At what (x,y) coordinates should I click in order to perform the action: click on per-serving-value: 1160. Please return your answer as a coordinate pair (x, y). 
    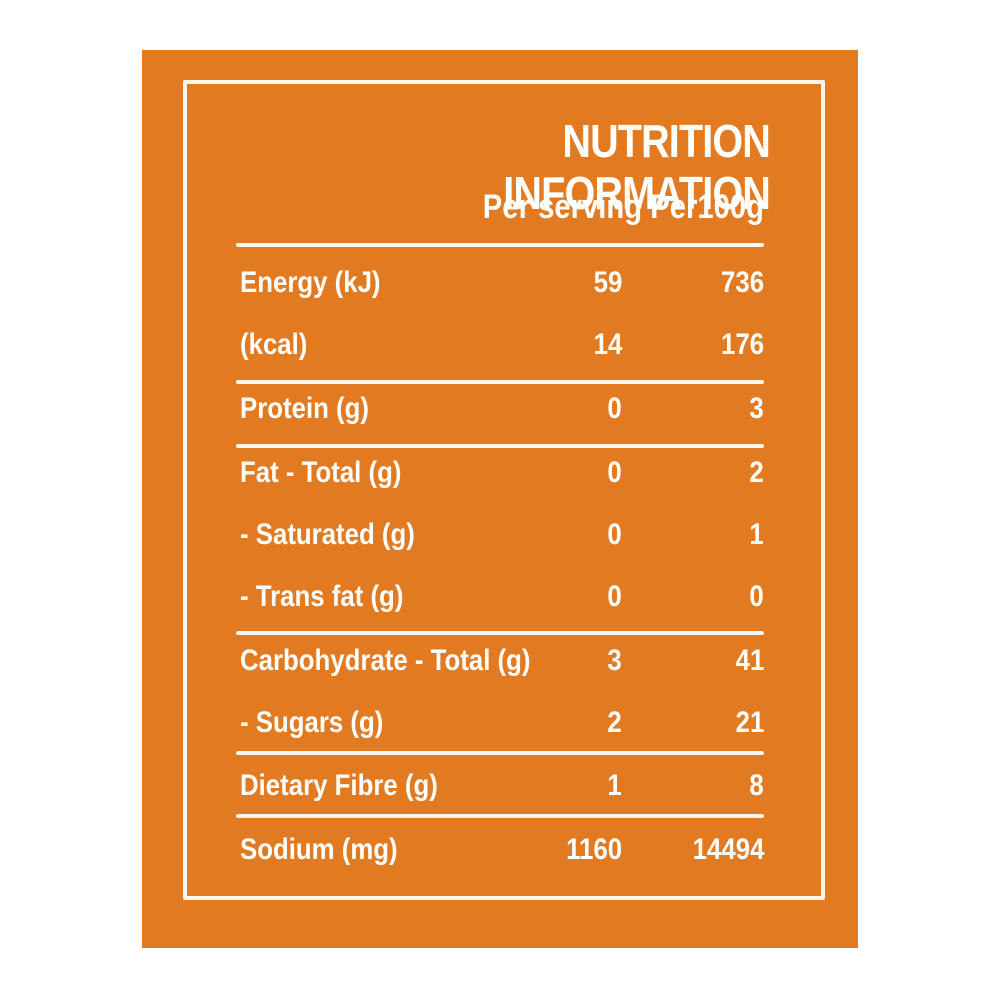
    Looking at the image, I should click on (594, 849).